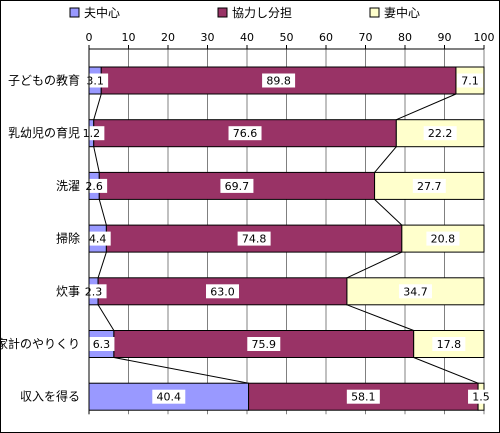 Image resolution: width=500 pixels, height=433 pixels. I want to click on data-label: 75.9, so click(264, 344).